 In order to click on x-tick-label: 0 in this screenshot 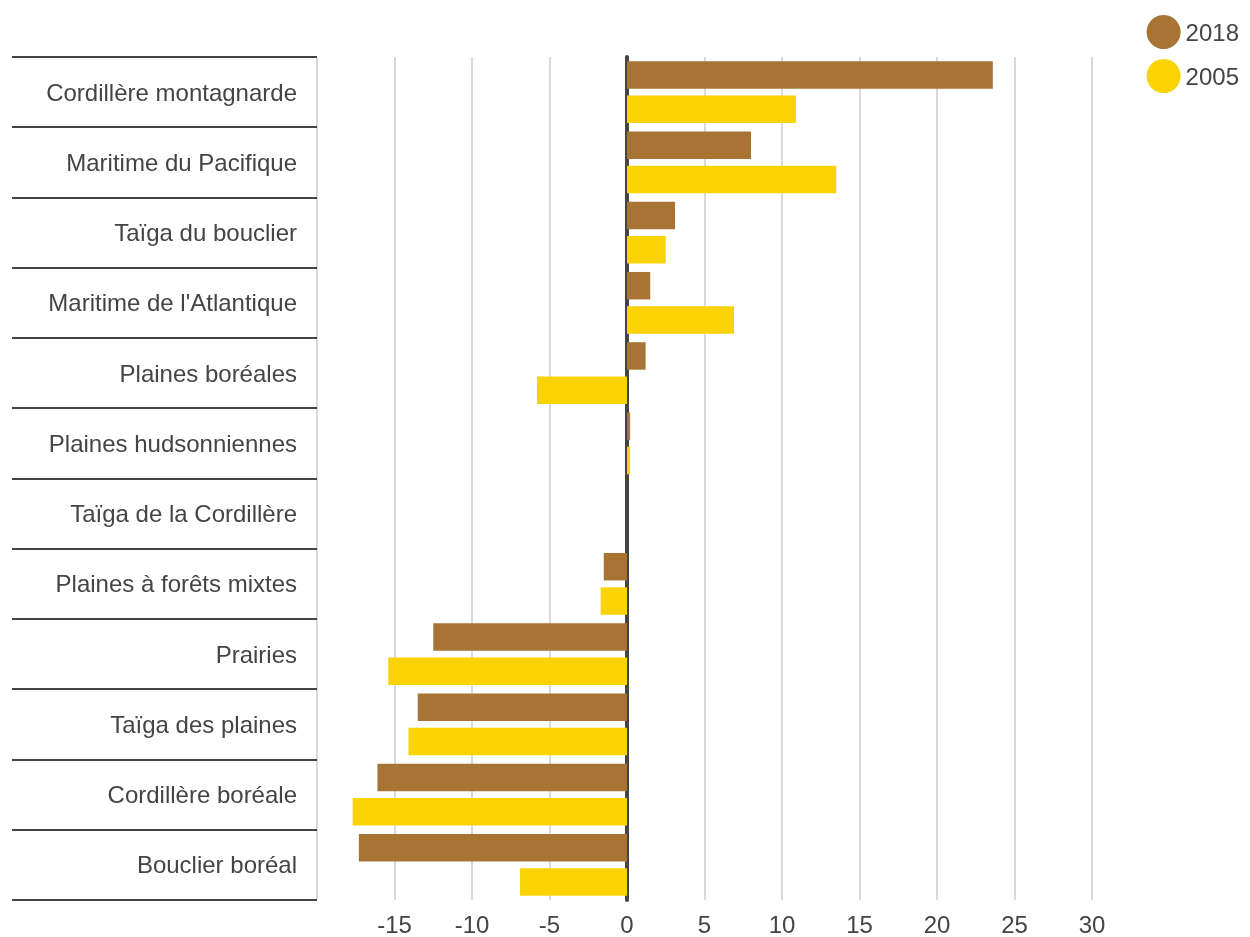, I will do `click(627, 923)`.